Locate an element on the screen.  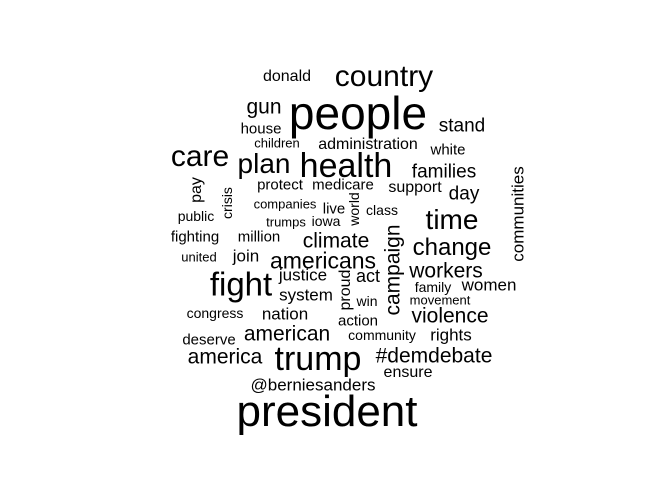
word-plan: plan is located at coordinates (264, 163).